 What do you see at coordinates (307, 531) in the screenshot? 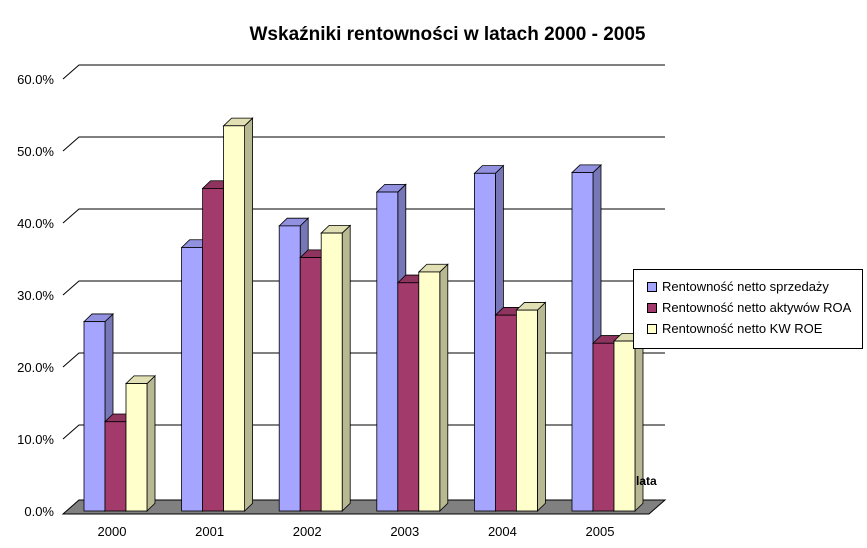
I see `x-tick-label: 2002` at bounding box center [307, 531].